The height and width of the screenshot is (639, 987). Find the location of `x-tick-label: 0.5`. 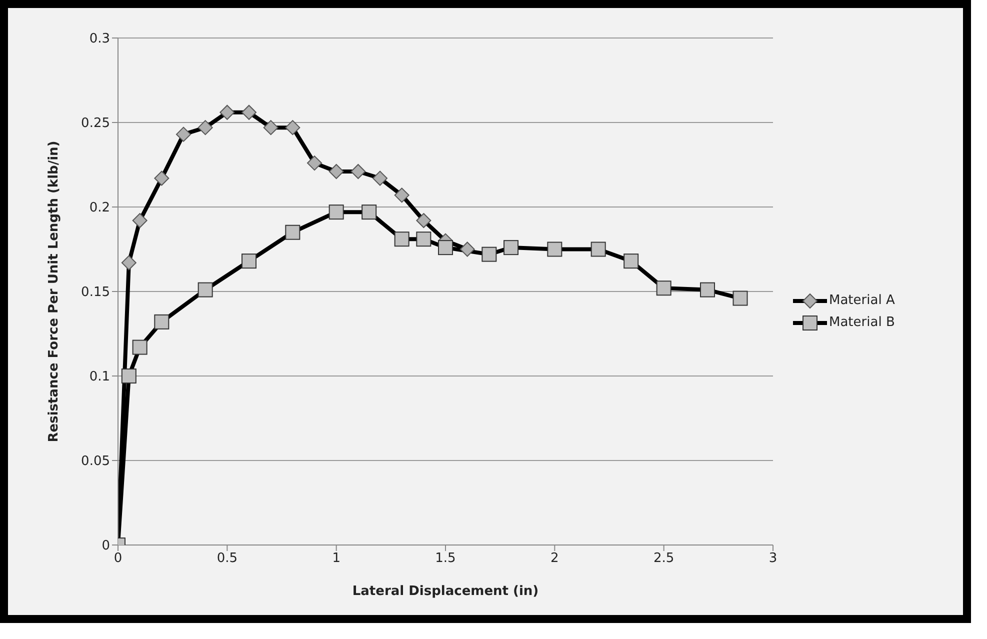

x-tick-label: 0.5 is located at coordinates (227, 558).